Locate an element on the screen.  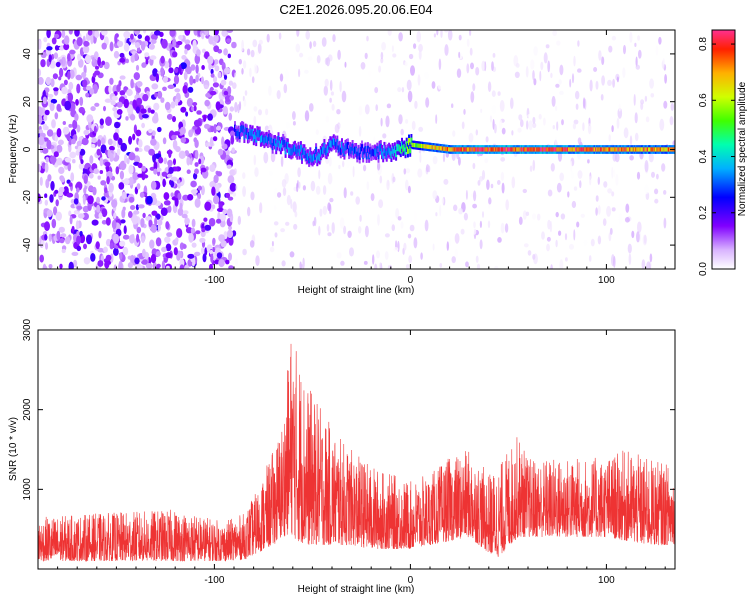
snr-y-tick-label: 1000 is located at coordinates (27, 489).